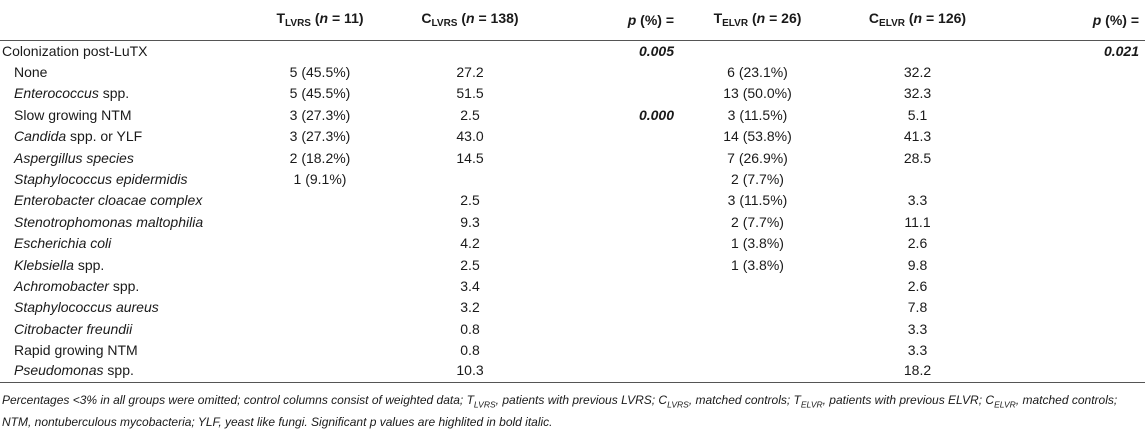 This screenshot has height=445, width=1145. I want to click on table-row: None 5 (45.5%) 27.2 6 (23.1%) 32.2, so click(572, 71).